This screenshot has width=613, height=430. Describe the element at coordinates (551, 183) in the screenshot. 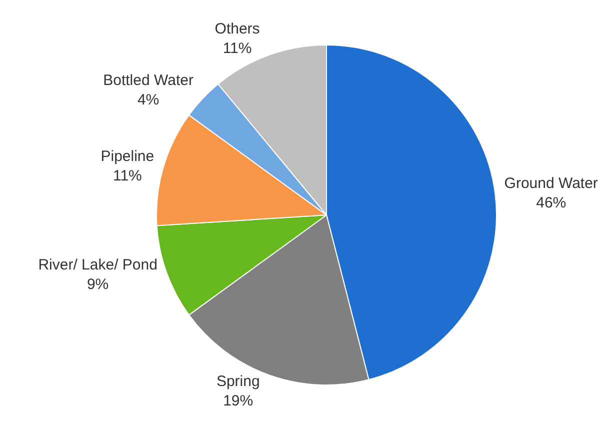

I see `slice-label: Ground Water` at that location.